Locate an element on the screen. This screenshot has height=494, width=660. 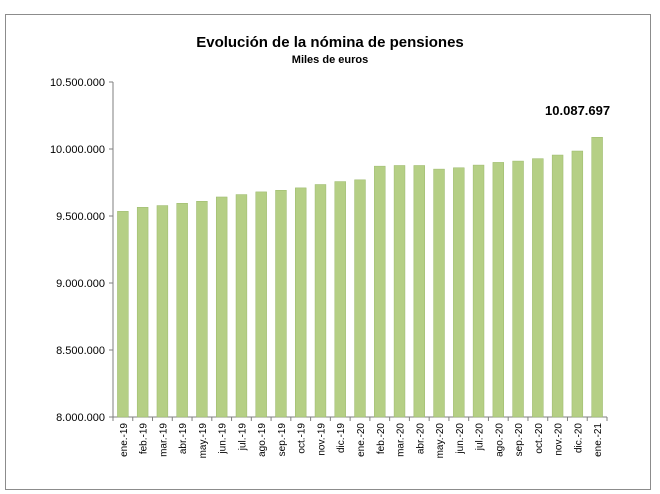
x-tick-label: abr.-19 is located at coordinates (183, 439).